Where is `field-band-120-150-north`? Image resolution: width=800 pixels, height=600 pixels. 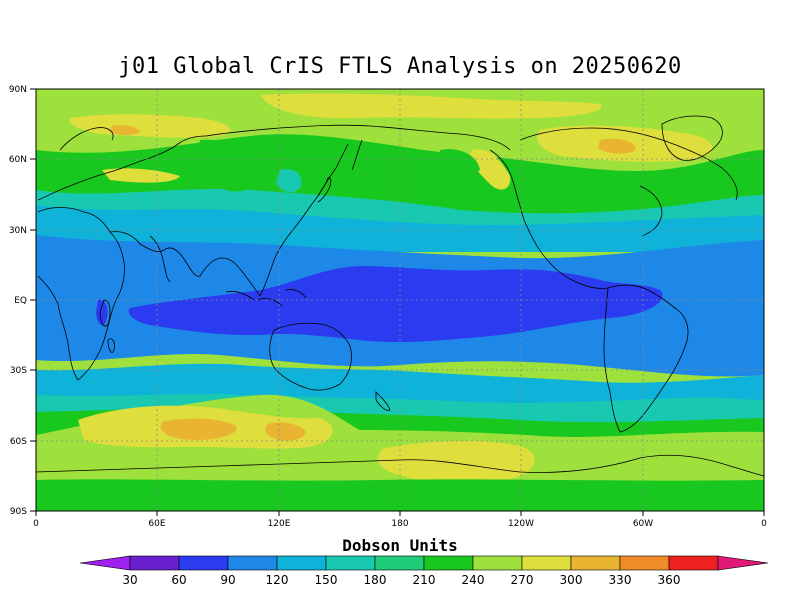
field-band-120-150-north is located at coordinates (400, 228).